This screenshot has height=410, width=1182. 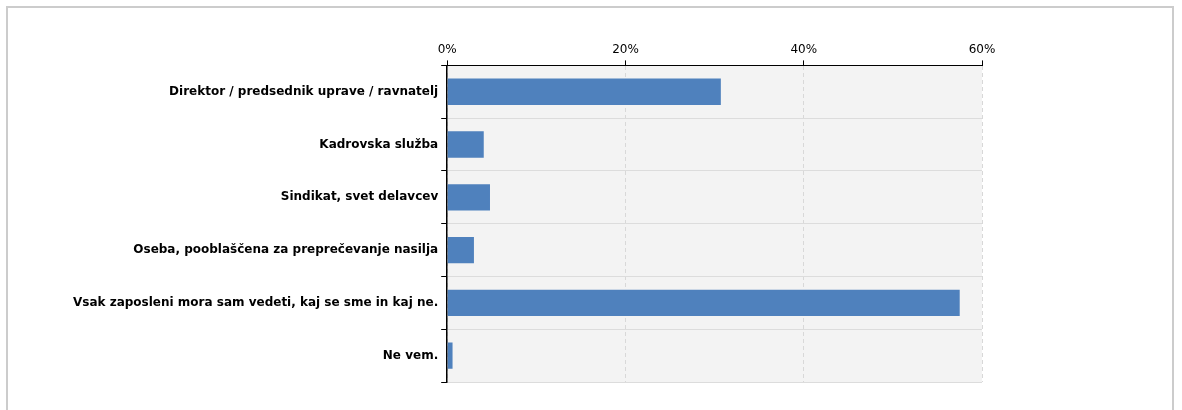 What do you see at coordinates (286, 249) in the screenshot?
I see `y-tick-label: Oseba, pooblaščena za preprečevanje nasilja` at bounding box center [286, 249].